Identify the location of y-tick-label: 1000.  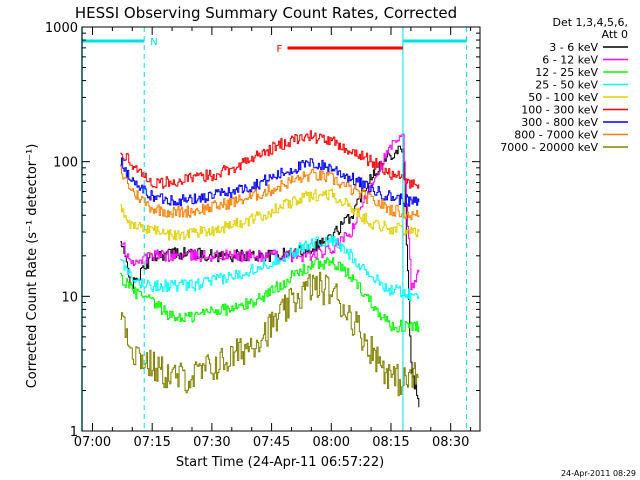
(61, 28).